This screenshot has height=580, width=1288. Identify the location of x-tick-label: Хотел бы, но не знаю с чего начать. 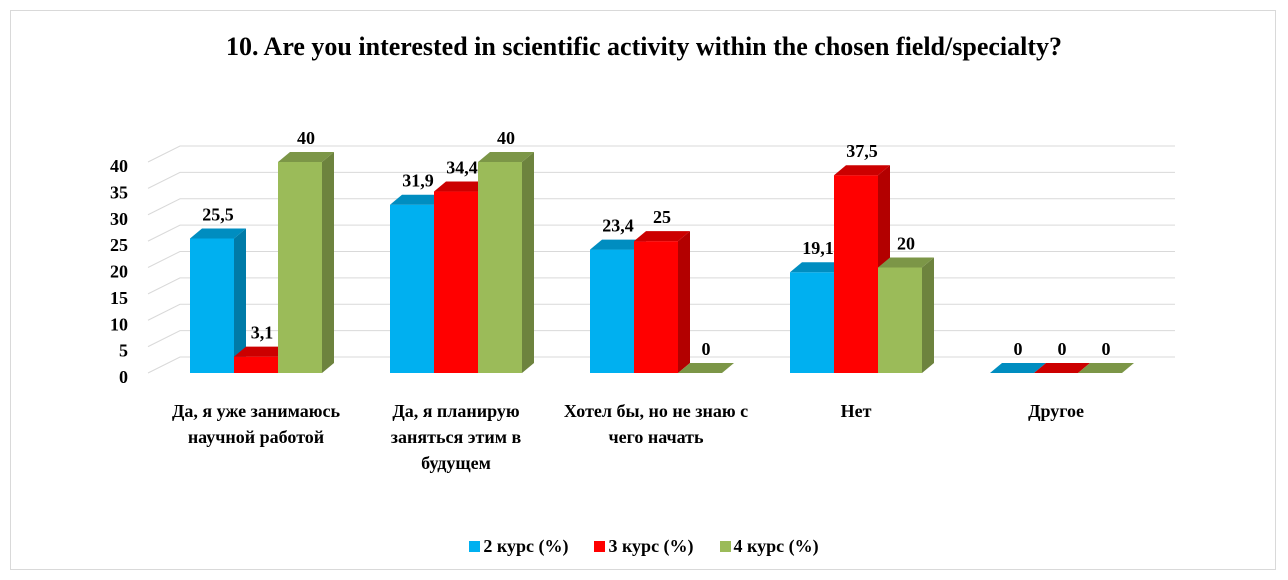
(656, 424).